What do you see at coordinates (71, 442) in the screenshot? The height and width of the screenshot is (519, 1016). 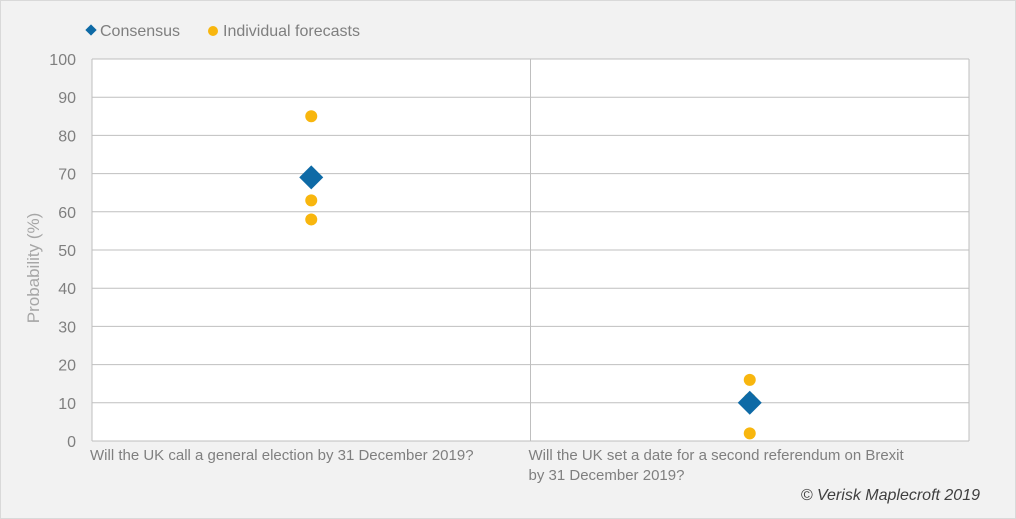 I see `y-tick-label-0: 0` at bounding box center [71, 442].